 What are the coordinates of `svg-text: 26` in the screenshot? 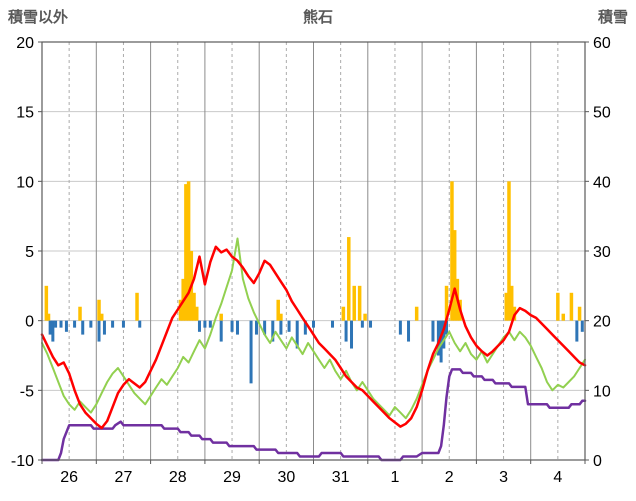 It's located at (69, 477).